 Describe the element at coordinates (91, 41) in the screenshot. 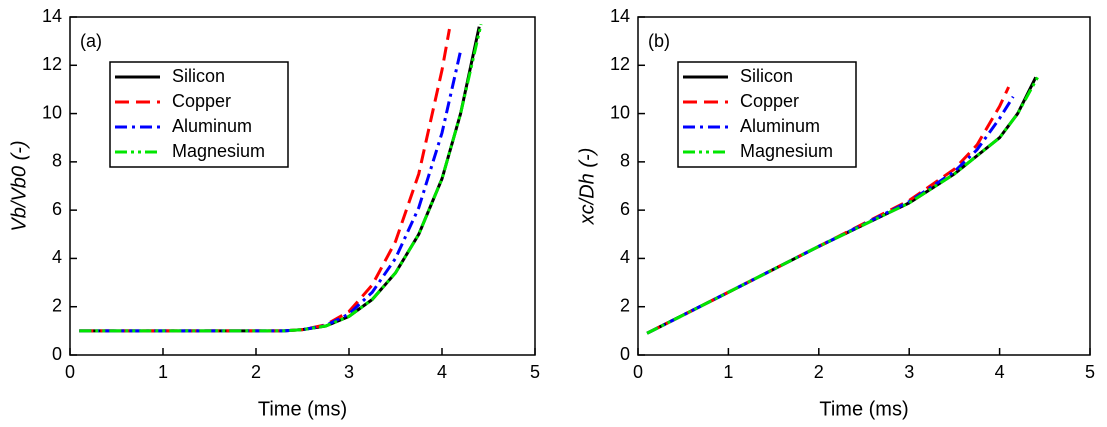

I see `annotation: (a)` at that location.